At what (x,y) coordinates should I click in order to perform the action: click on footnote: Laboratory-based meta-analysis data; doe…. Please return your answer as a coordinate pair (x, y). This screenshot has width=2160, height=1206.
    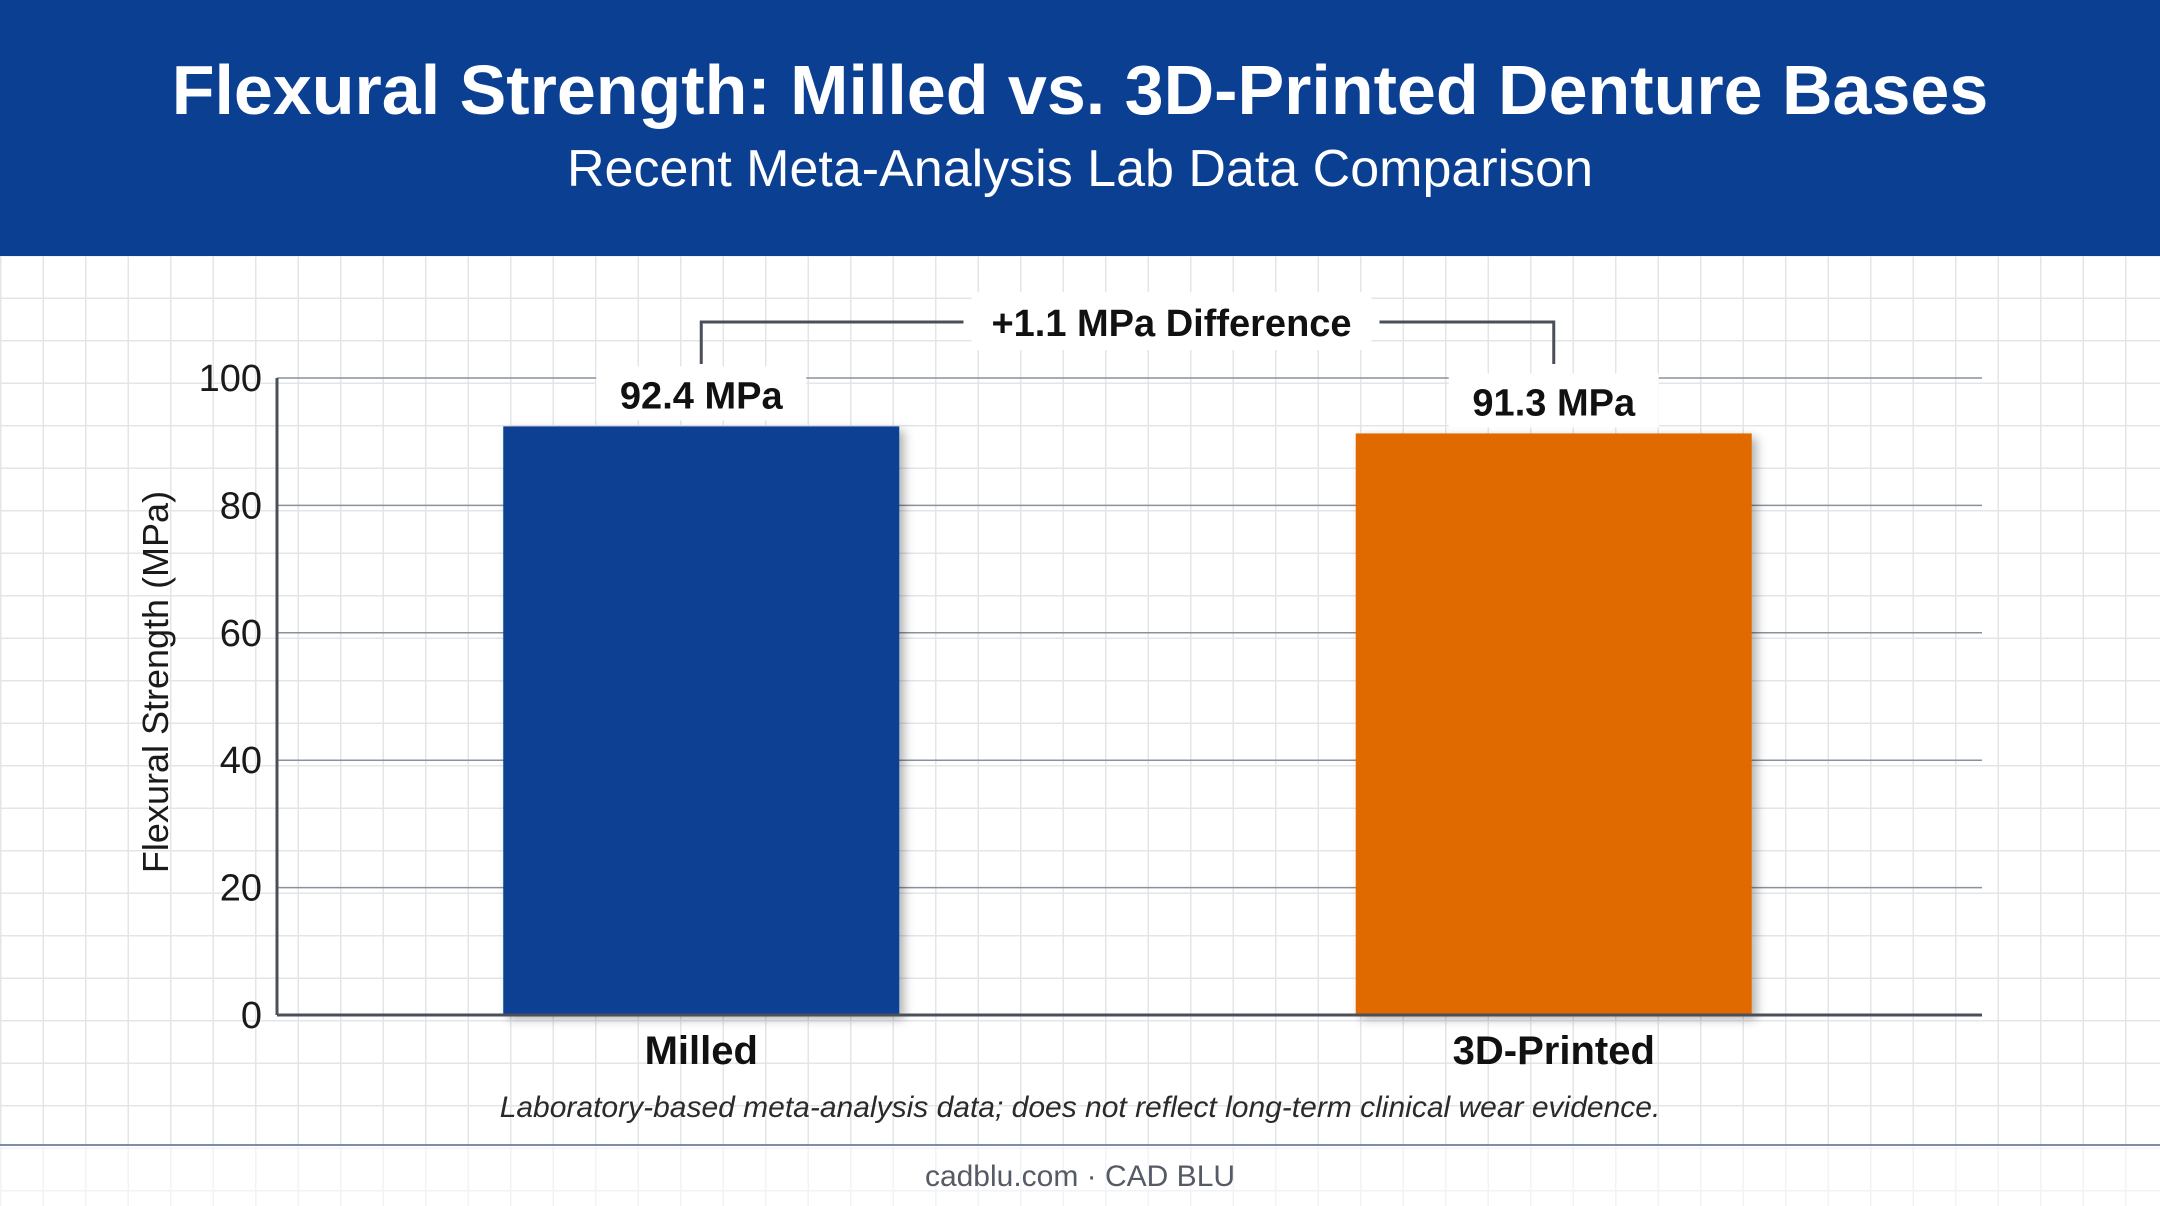
    Looking at the image, I should click on (1080, 1107).